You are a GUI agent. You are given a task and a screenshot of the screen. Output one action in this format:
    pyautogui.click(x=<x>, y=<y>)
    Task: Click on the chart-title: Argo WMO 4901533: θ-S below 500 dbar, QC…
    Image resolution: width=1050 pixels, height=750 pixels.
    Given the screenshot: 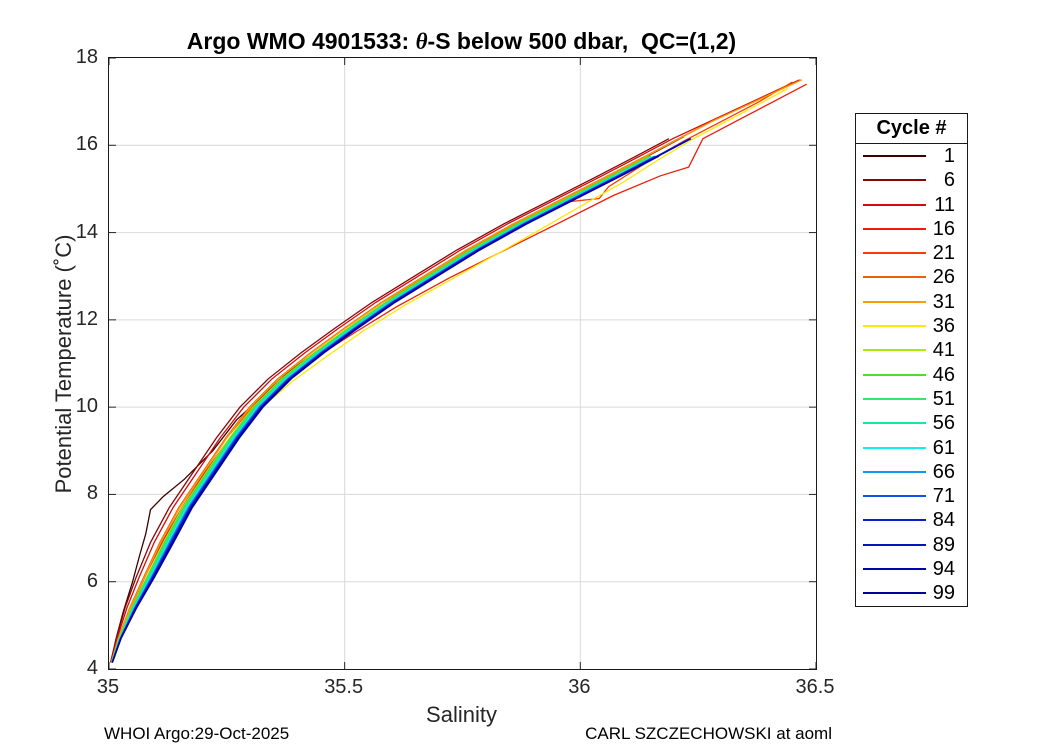 What is the action you would take?
    pyautogui.click(x=461, y=41)
    